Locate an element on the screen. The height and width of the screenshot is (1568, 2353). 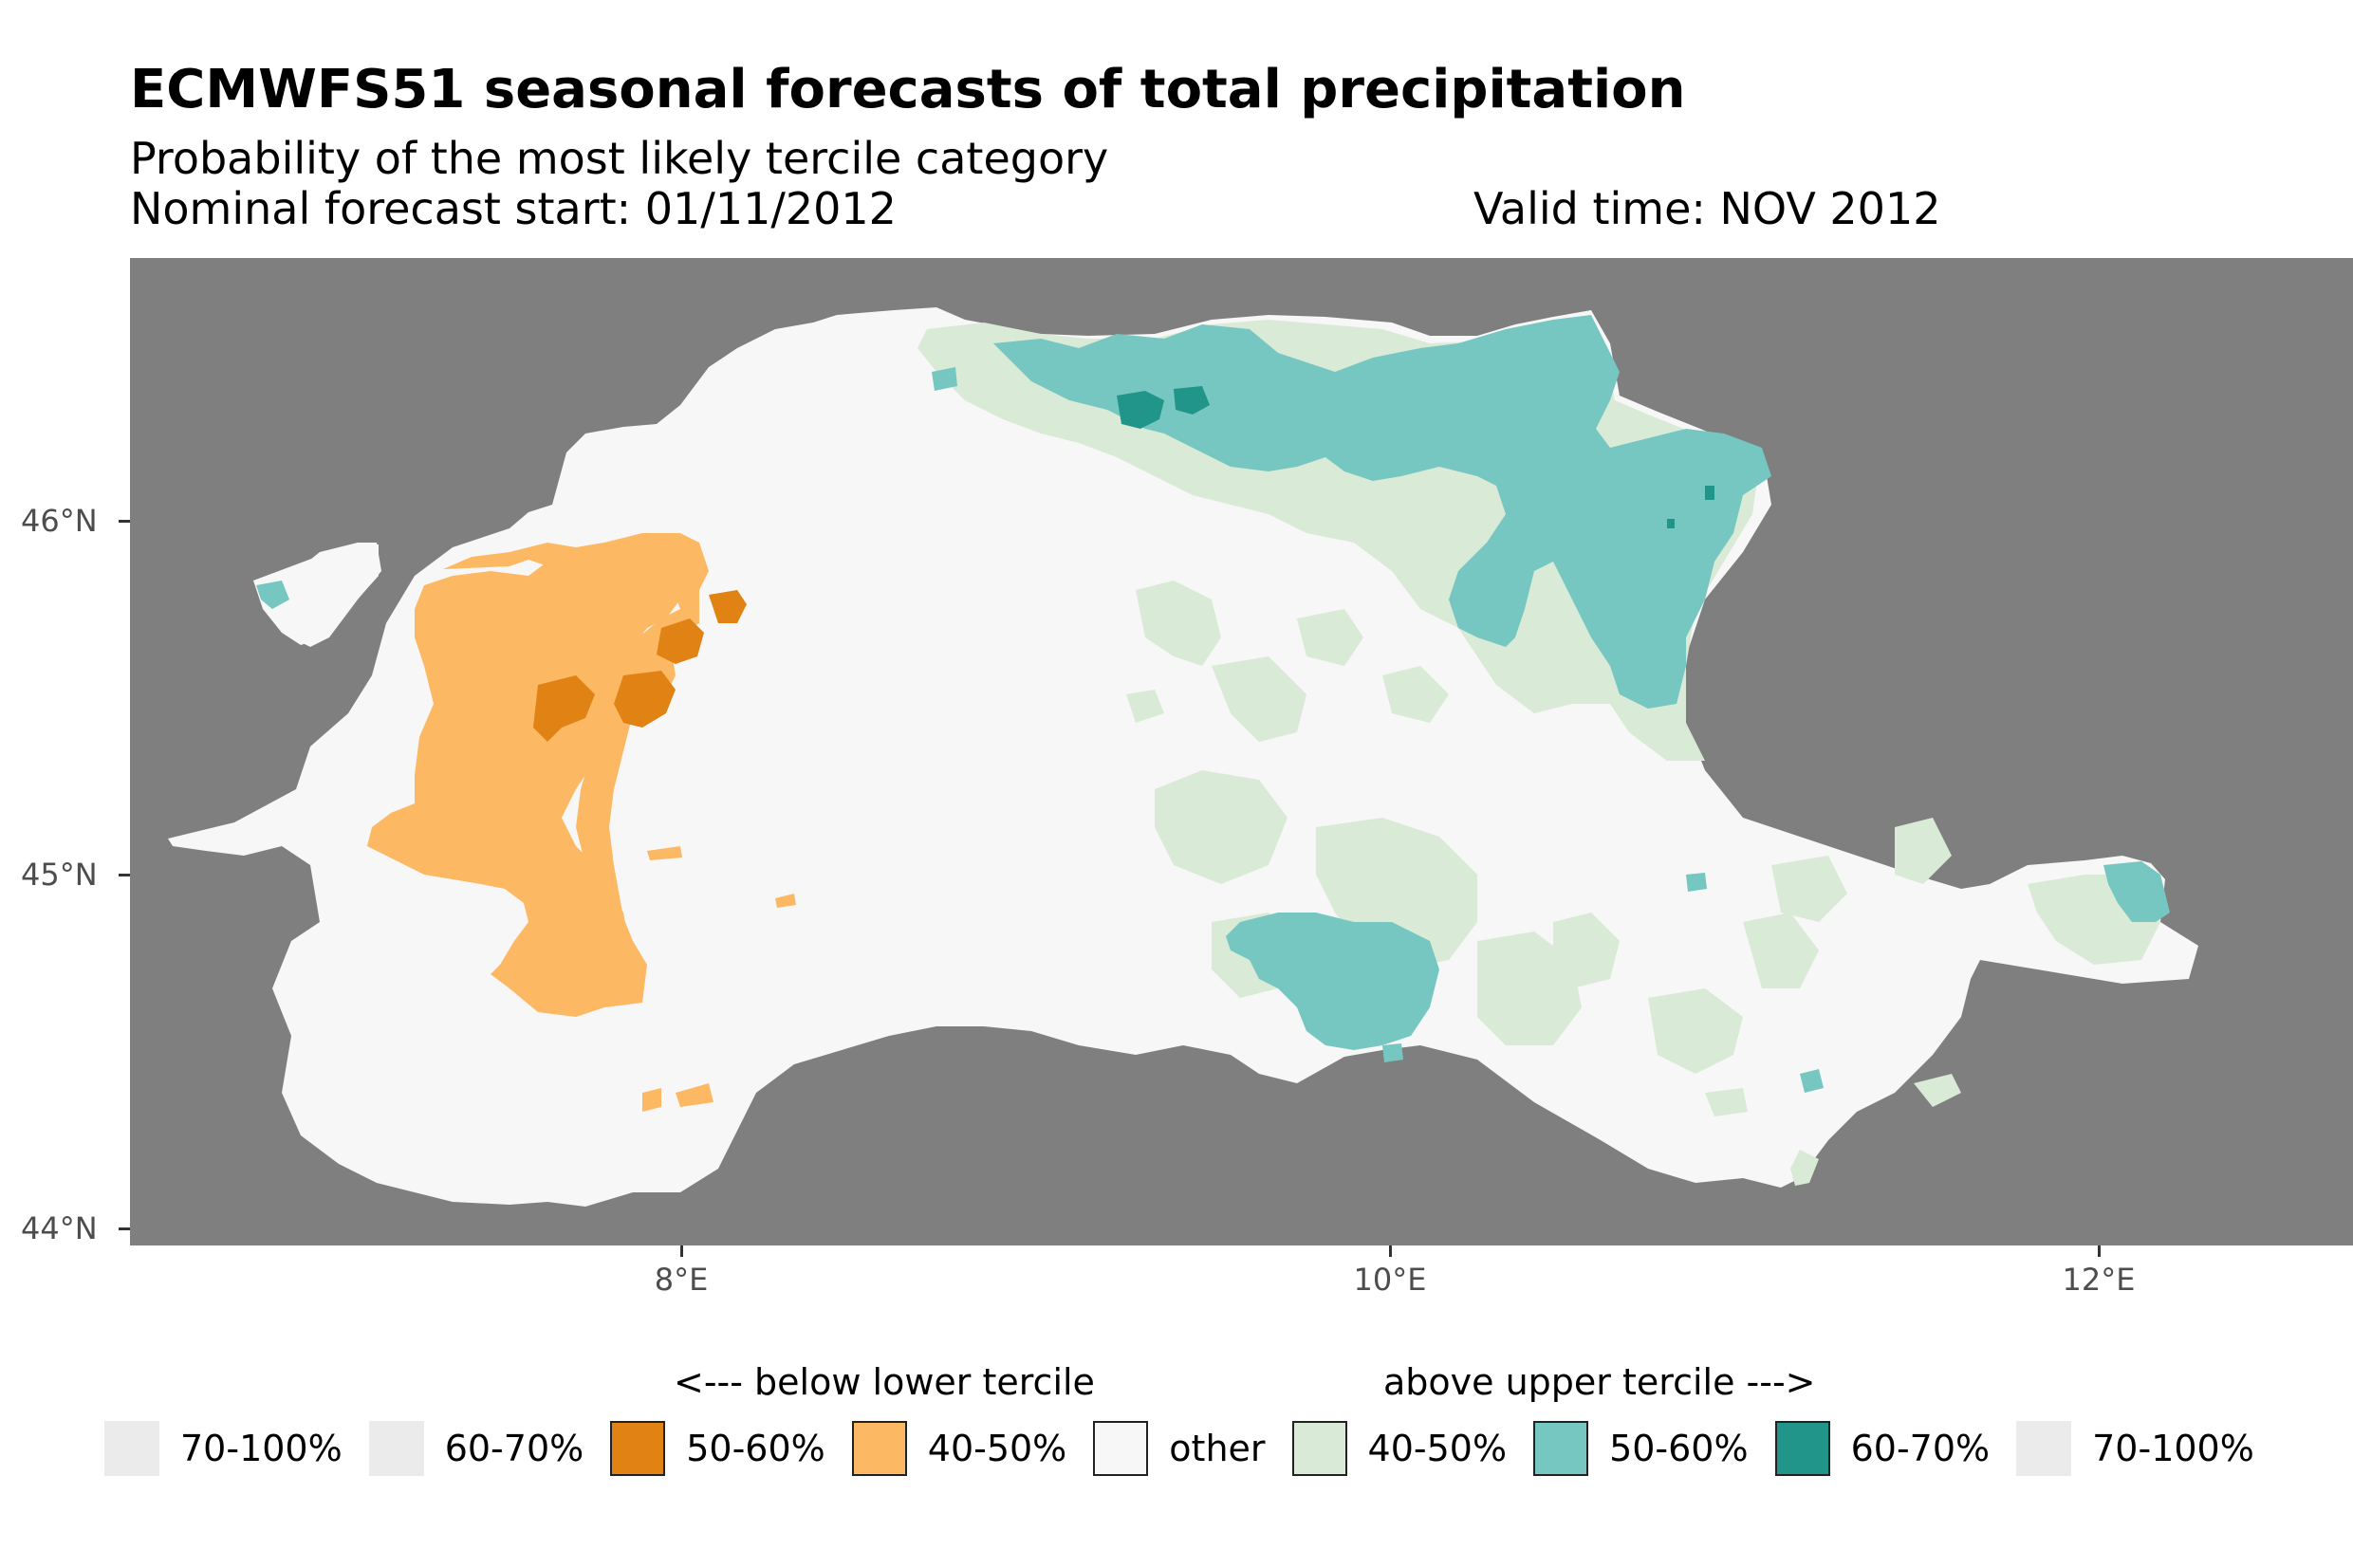
legend-above-header: above upper tercile ---> is located at coordinates (1600, 1382).